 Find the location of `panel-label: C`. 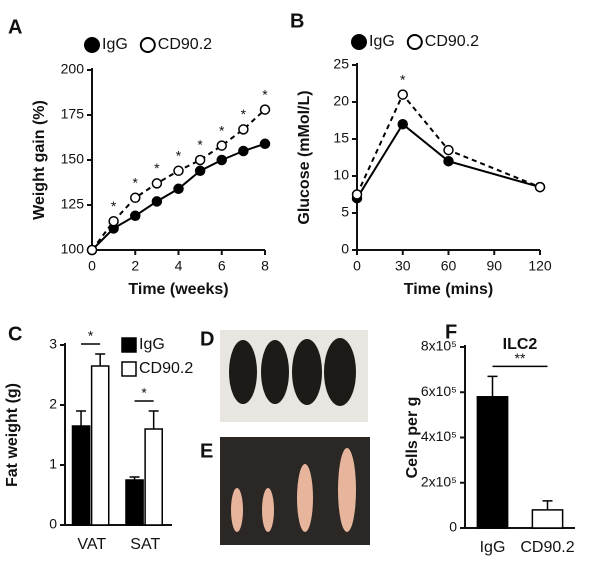

panel-label: C is located at coordinates (15, 334).